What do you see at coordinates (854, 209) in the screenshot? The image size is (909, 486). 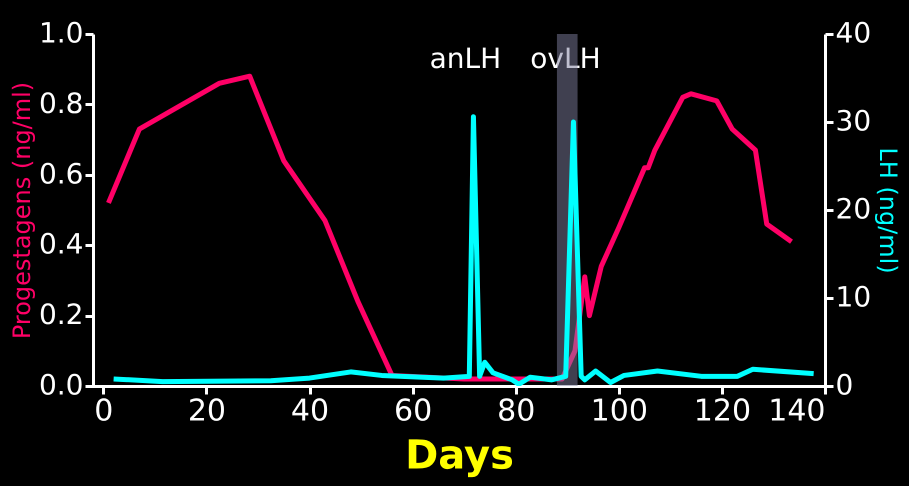 I see `y2-tick-label: 20` at bounding box center [854, 209].